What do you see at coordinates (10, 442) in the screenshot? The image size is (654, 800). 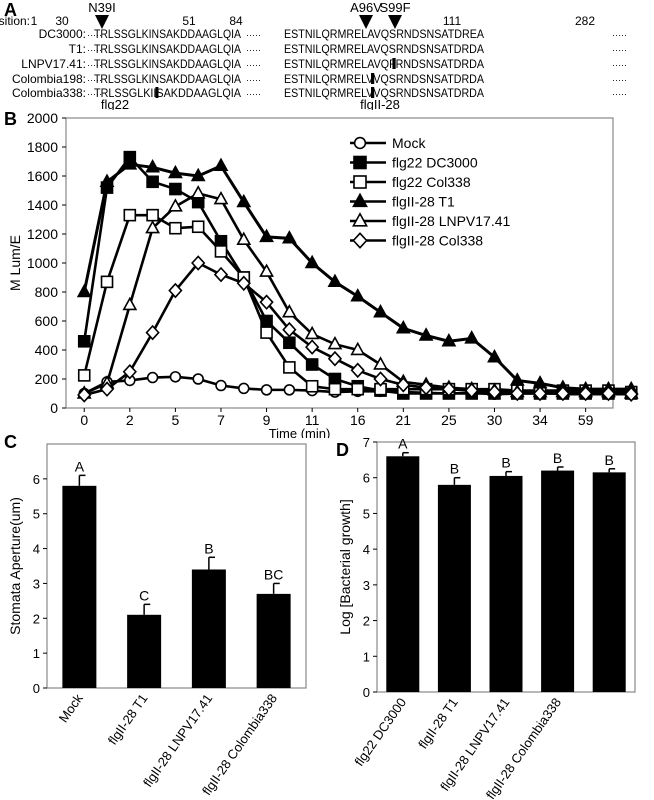 I see `panel-letter-c: C` at bounding box center [10, 442].